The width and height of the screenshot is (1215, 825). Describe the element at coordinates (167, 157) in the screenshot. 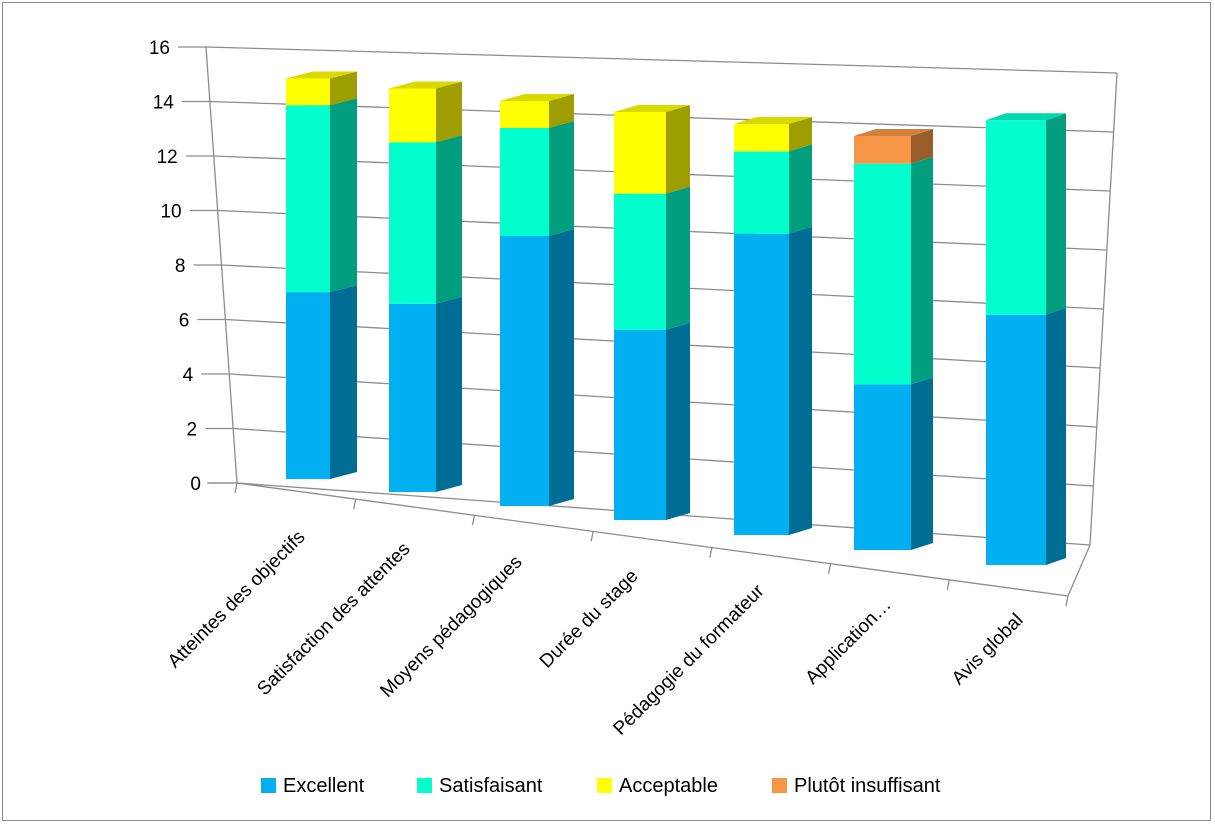

I see `y-tick-label: 12` at that location.